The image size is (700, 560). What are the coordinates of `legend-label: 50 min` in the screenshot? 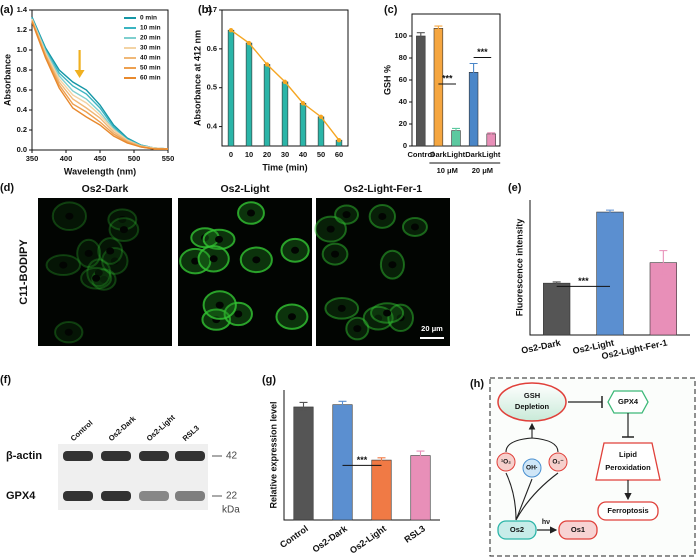 It's located at (150, 68).